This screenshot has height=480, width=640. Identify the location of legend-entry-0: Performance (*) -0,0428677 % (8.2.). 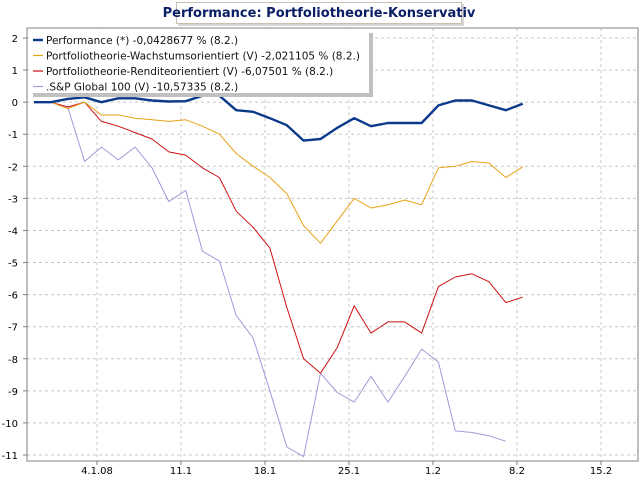
(142, 41).